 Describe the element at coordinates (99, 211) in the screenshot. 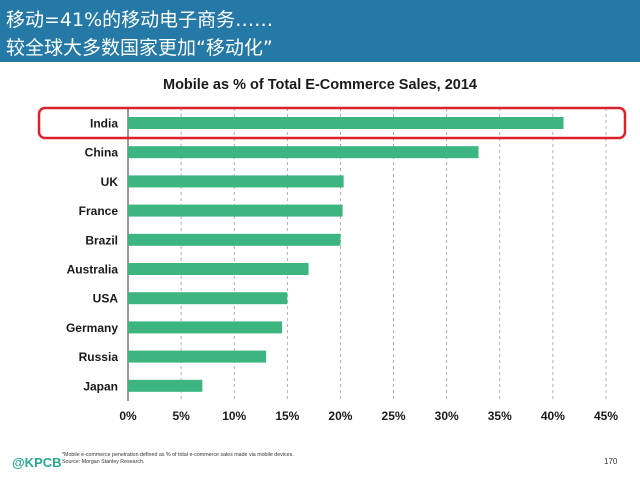

I see `category-label-france: France` at that location.